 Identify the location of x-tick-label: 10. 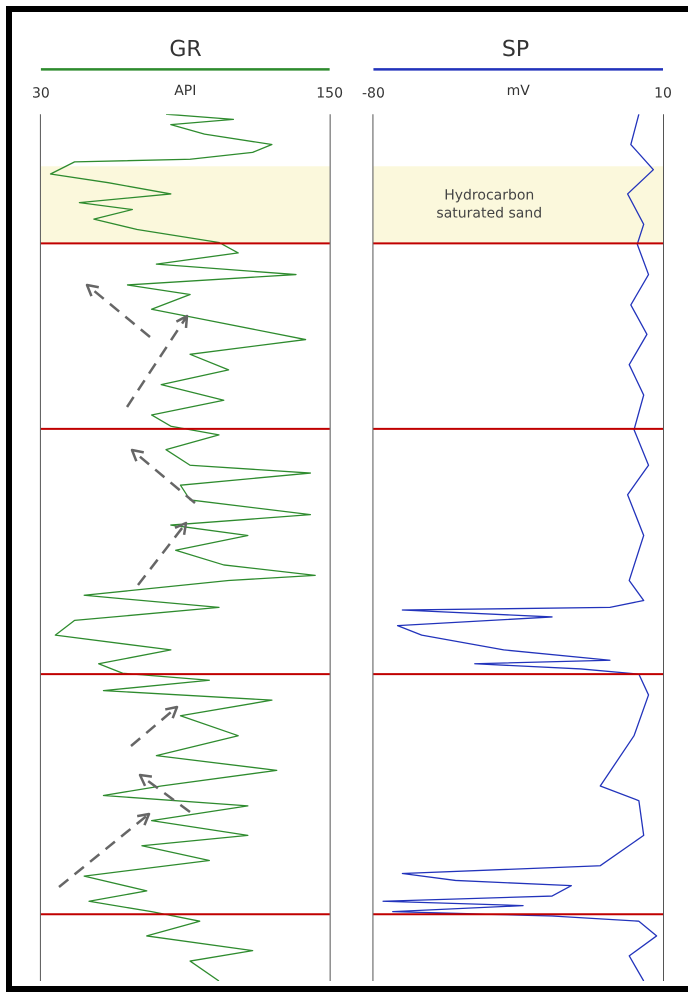
(663, 93).